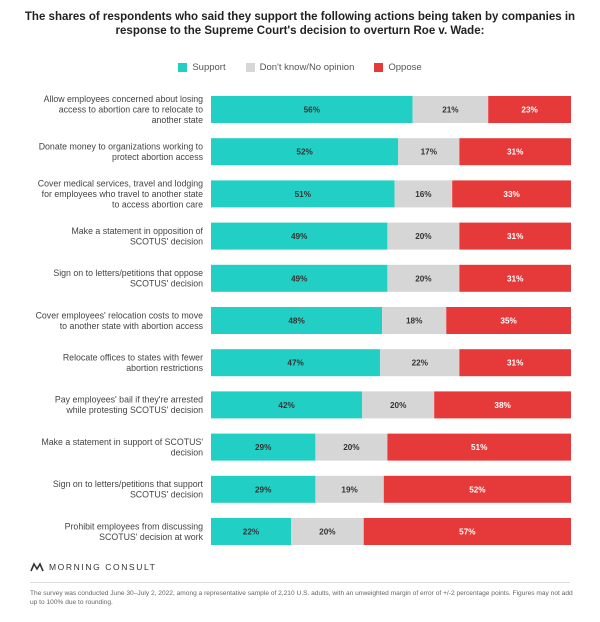 The height and width of the screenshot is (622, 600). I want to click on data-label-dont-know: 22%, so click(420, 363).